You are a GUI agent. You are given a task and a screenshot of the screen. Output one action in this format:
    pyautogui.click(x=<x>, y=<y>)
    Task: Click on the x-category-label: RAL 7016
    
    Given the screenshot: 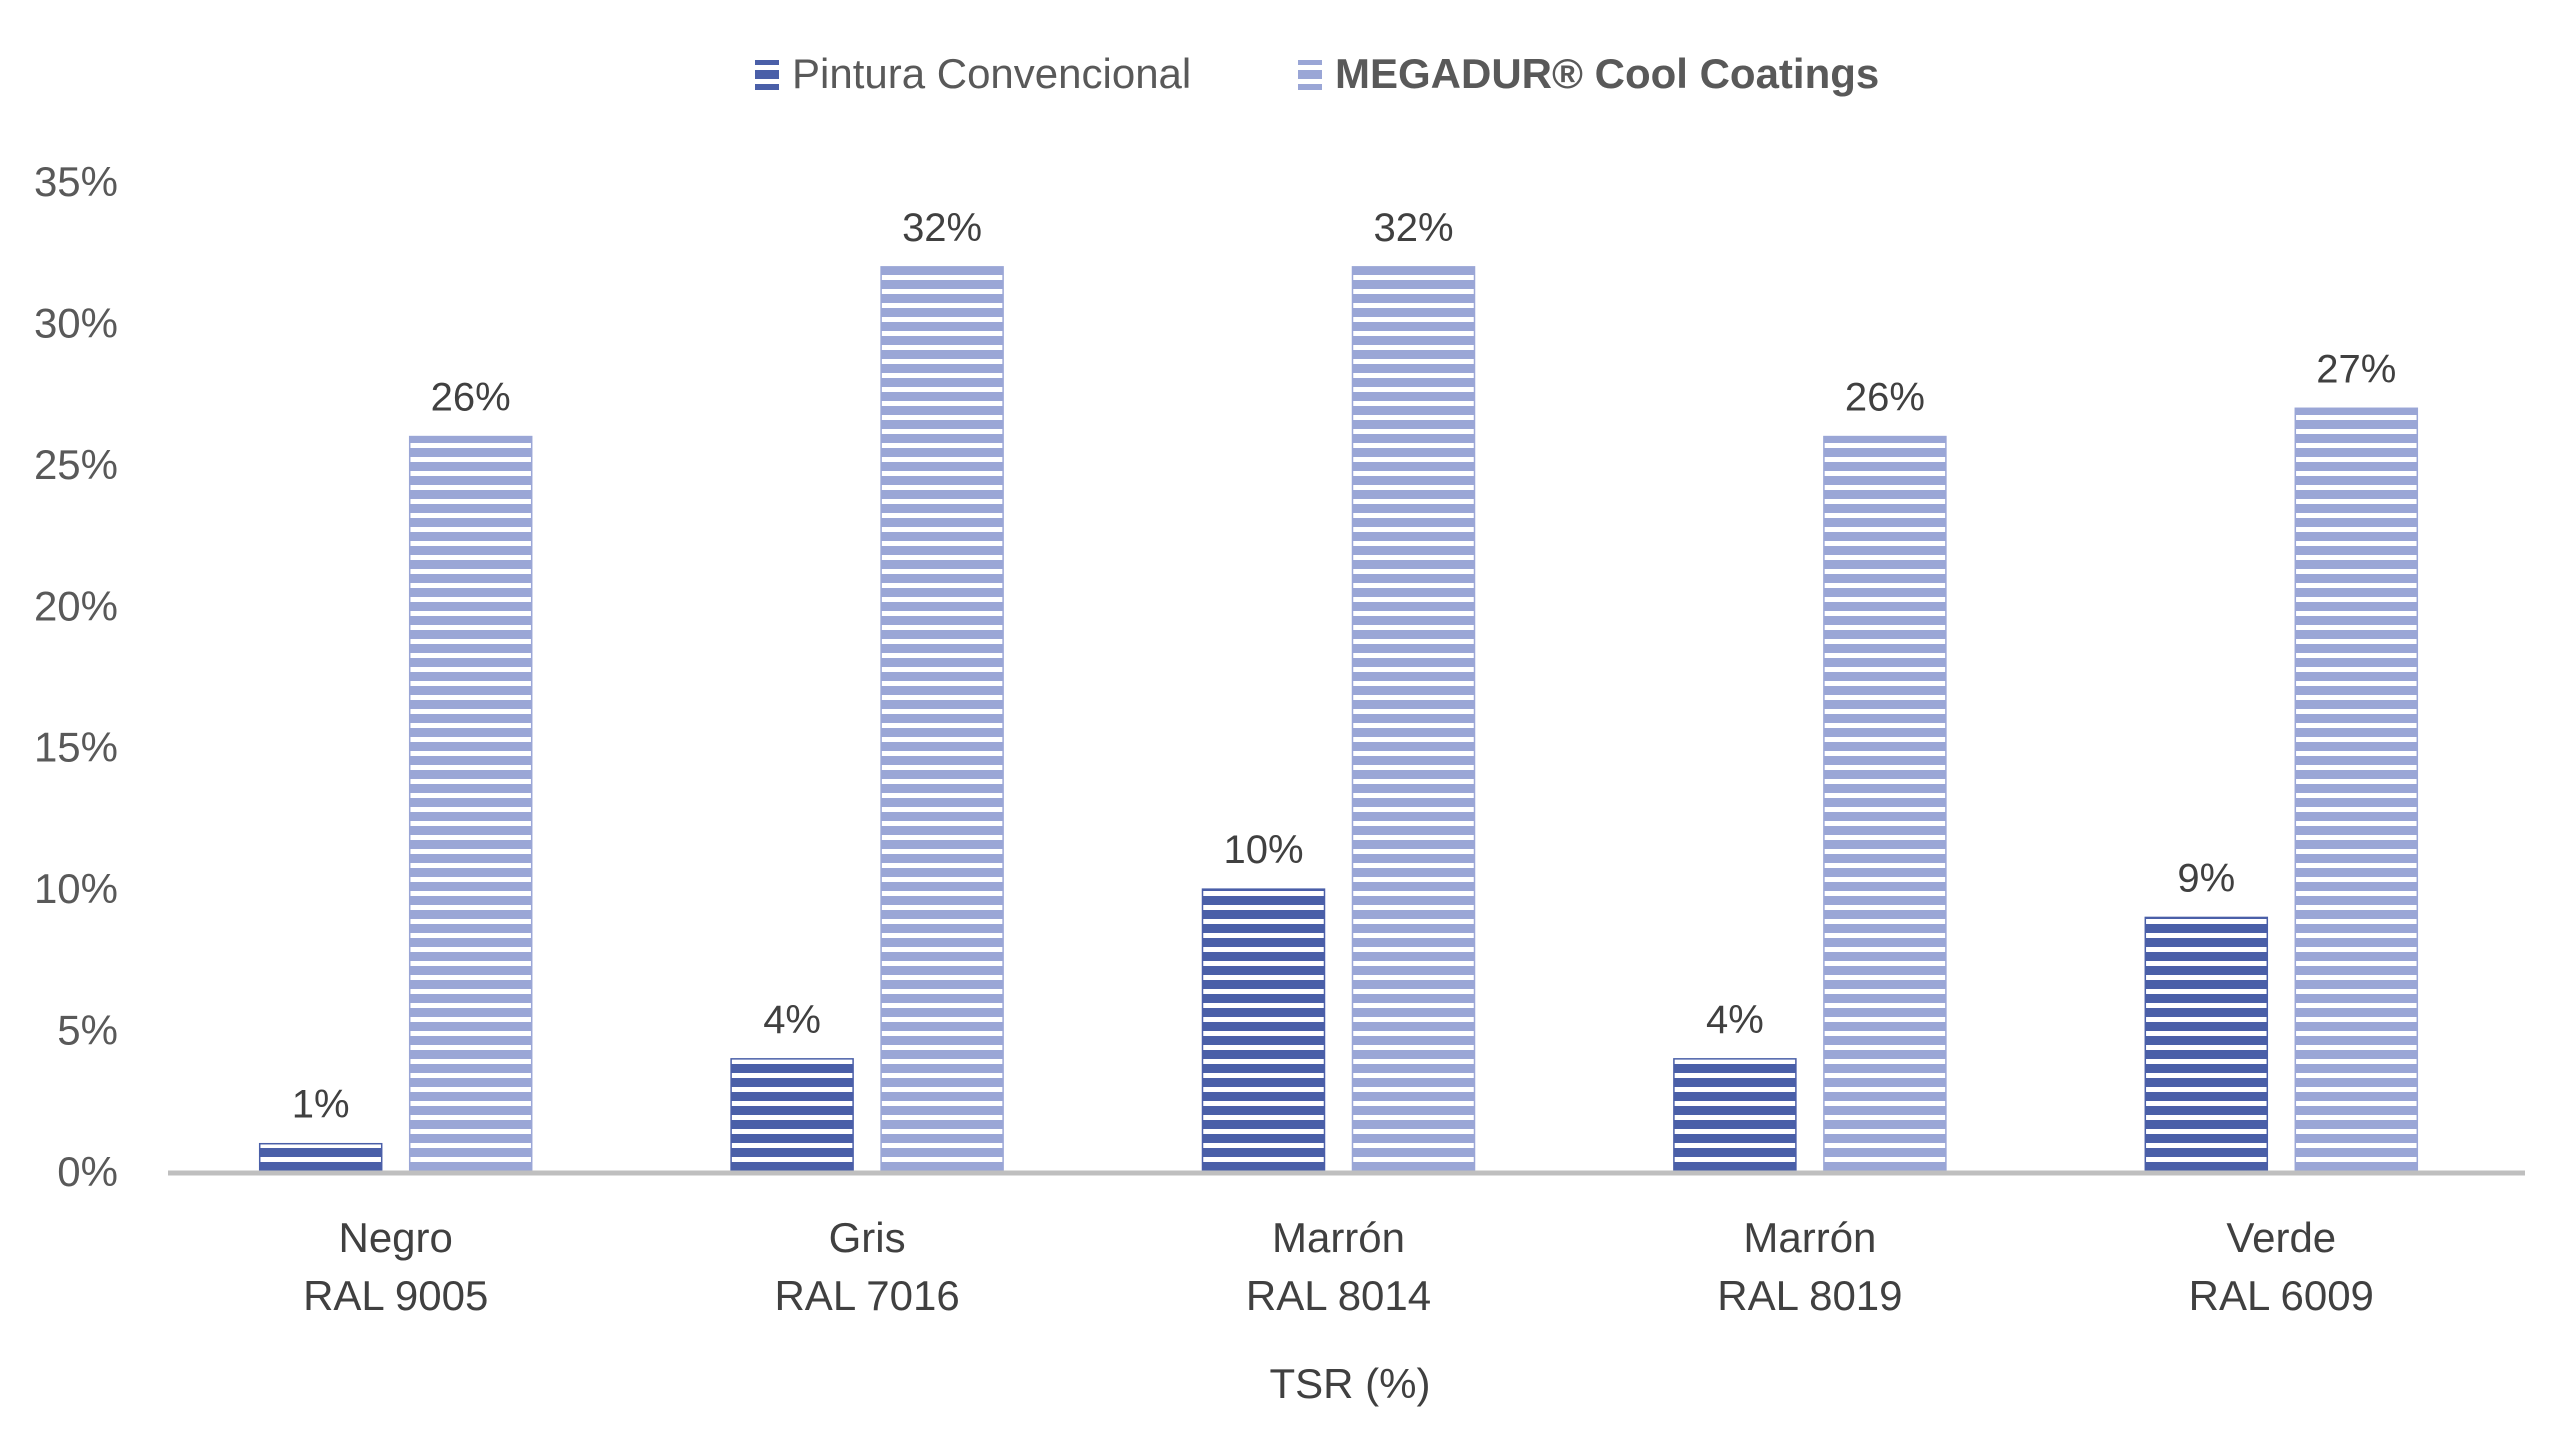 What is the action you would take?
    pyautogui.click(x=866, y=1295)
    